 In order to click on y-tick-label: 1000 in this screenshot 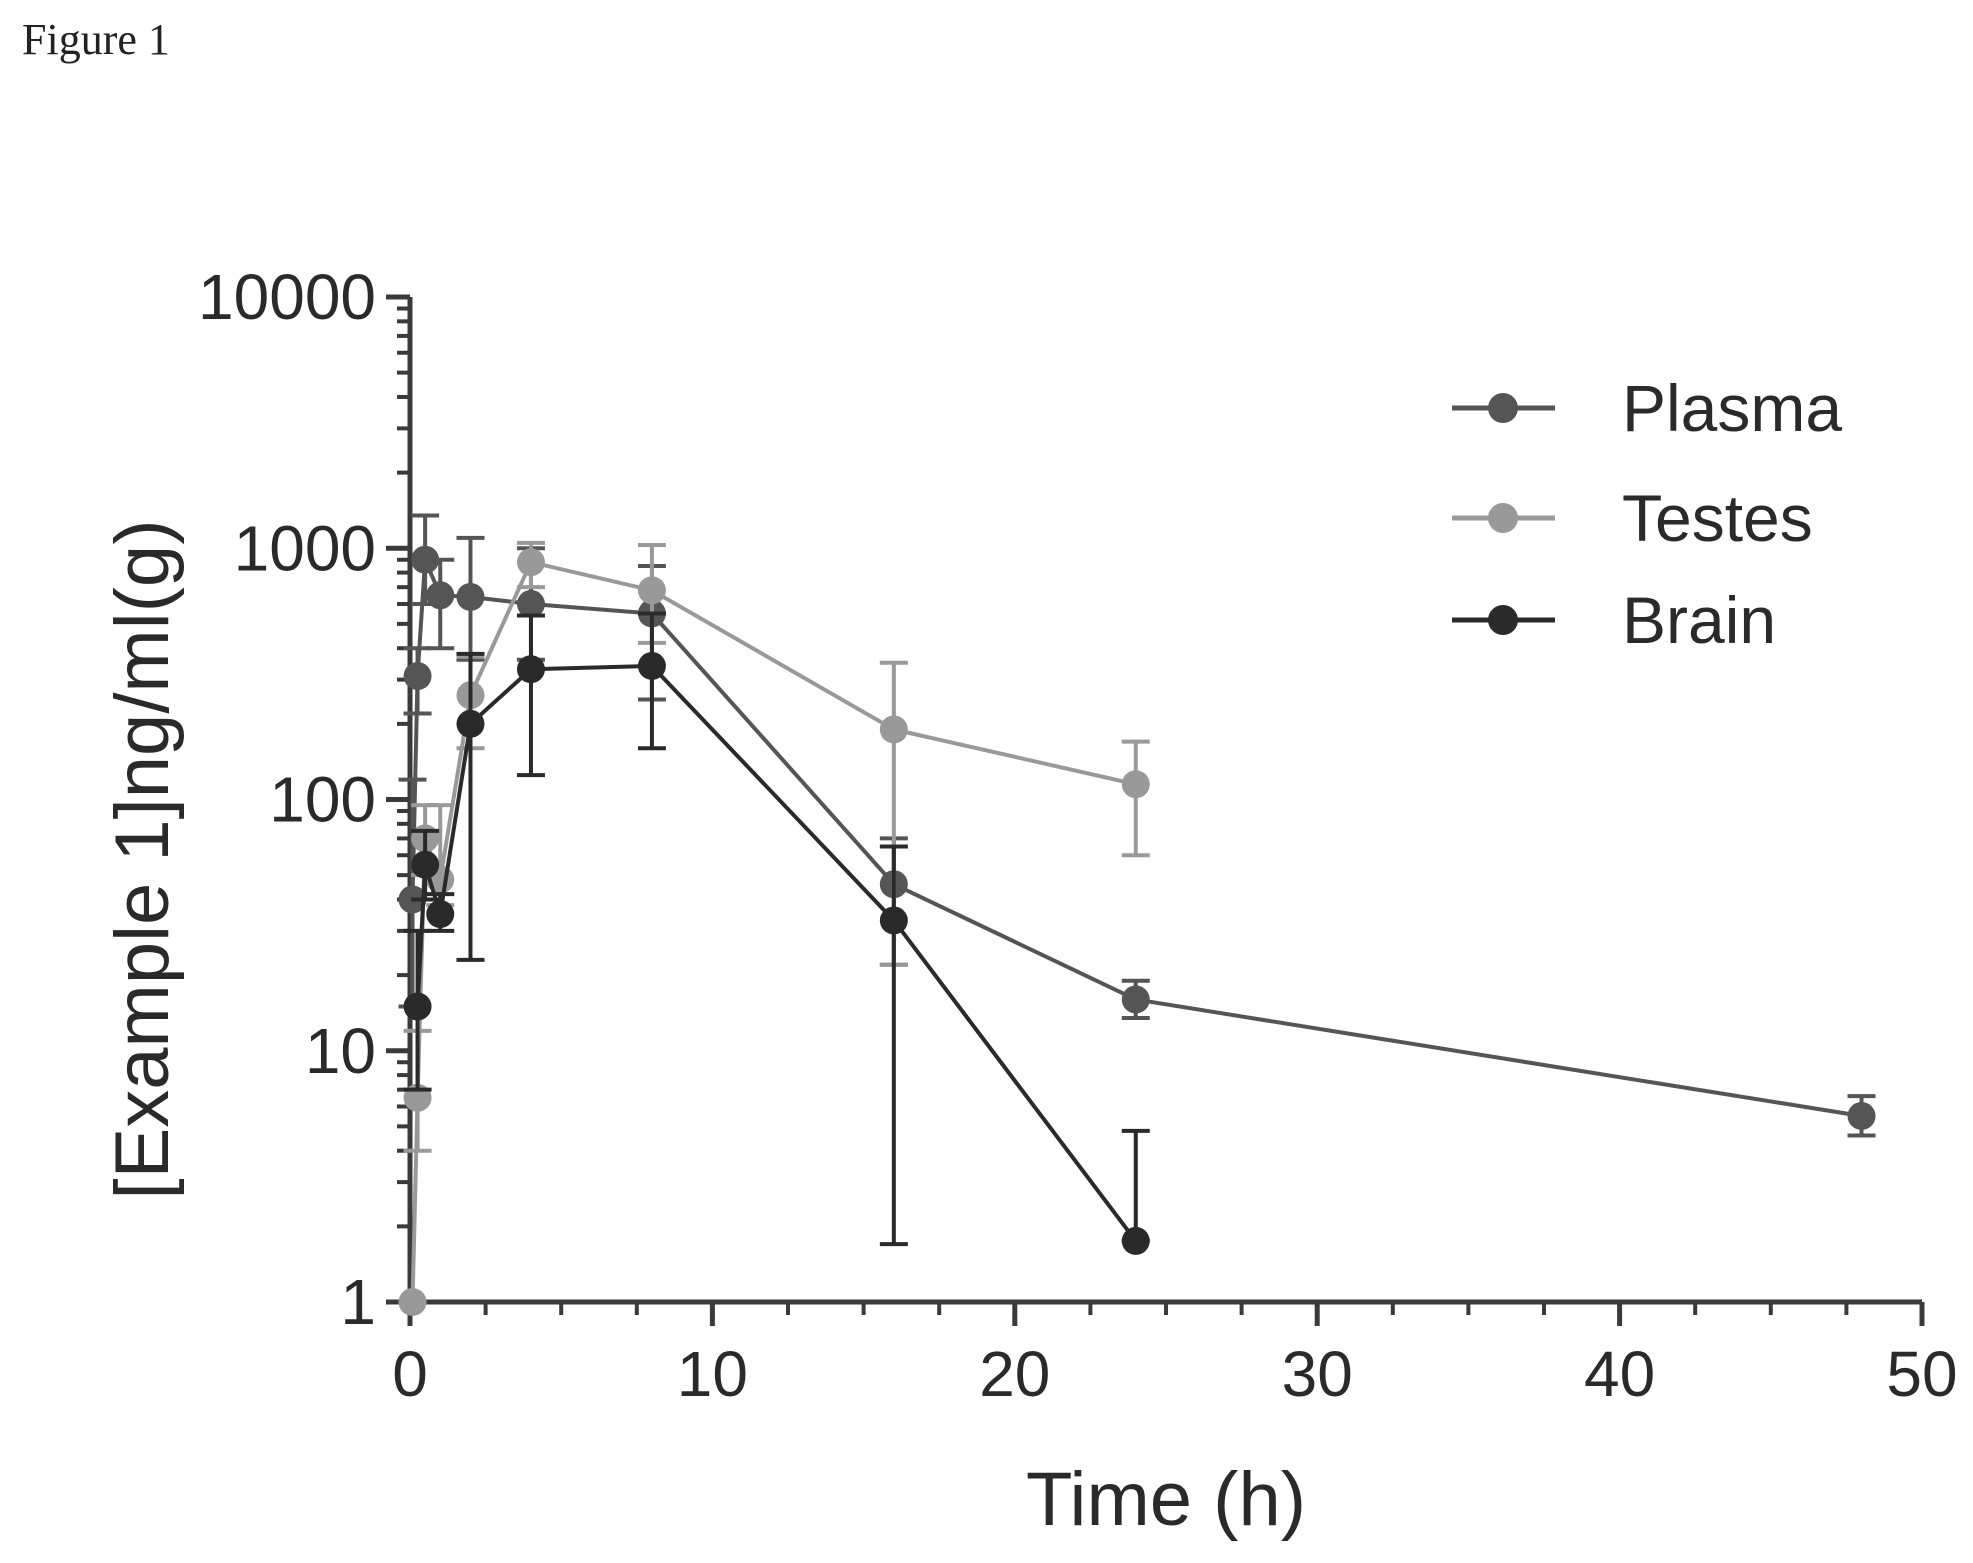, I will do `click(305, 548)`.